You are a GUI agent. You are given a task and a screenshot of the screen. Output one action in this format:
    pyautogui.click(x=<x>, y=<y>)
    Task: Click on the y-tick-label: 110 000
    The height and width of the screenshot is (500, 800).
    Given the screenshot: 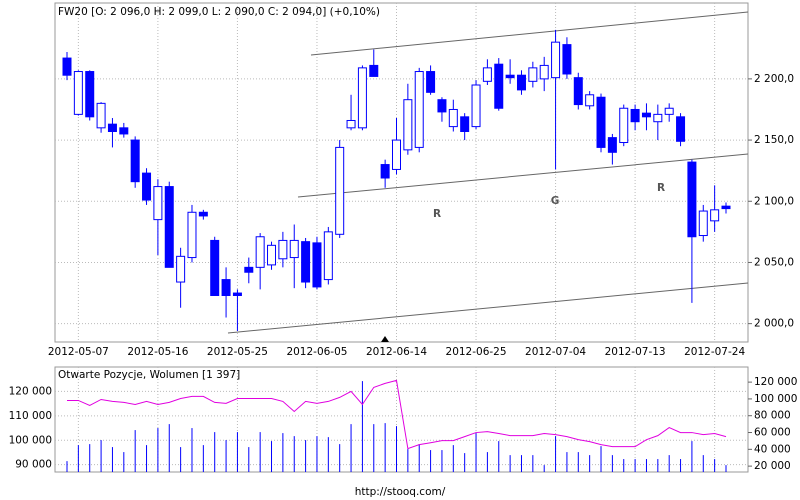 What is the action you would take?
    pyautogui.click(x=30, y=416)
    